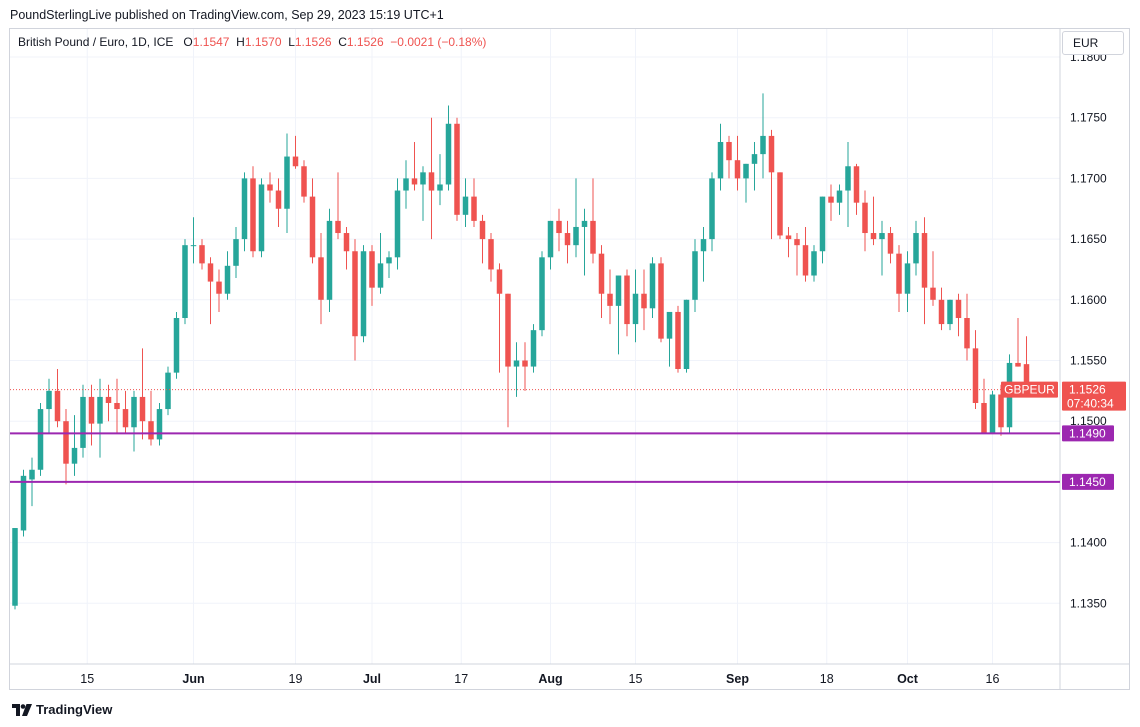 Image resolution: width=1140 pixels, height=727 pixels. Describe the element at coordinates (1093, 43) in the screenshot. I see `currency-button: EUR` at that location.